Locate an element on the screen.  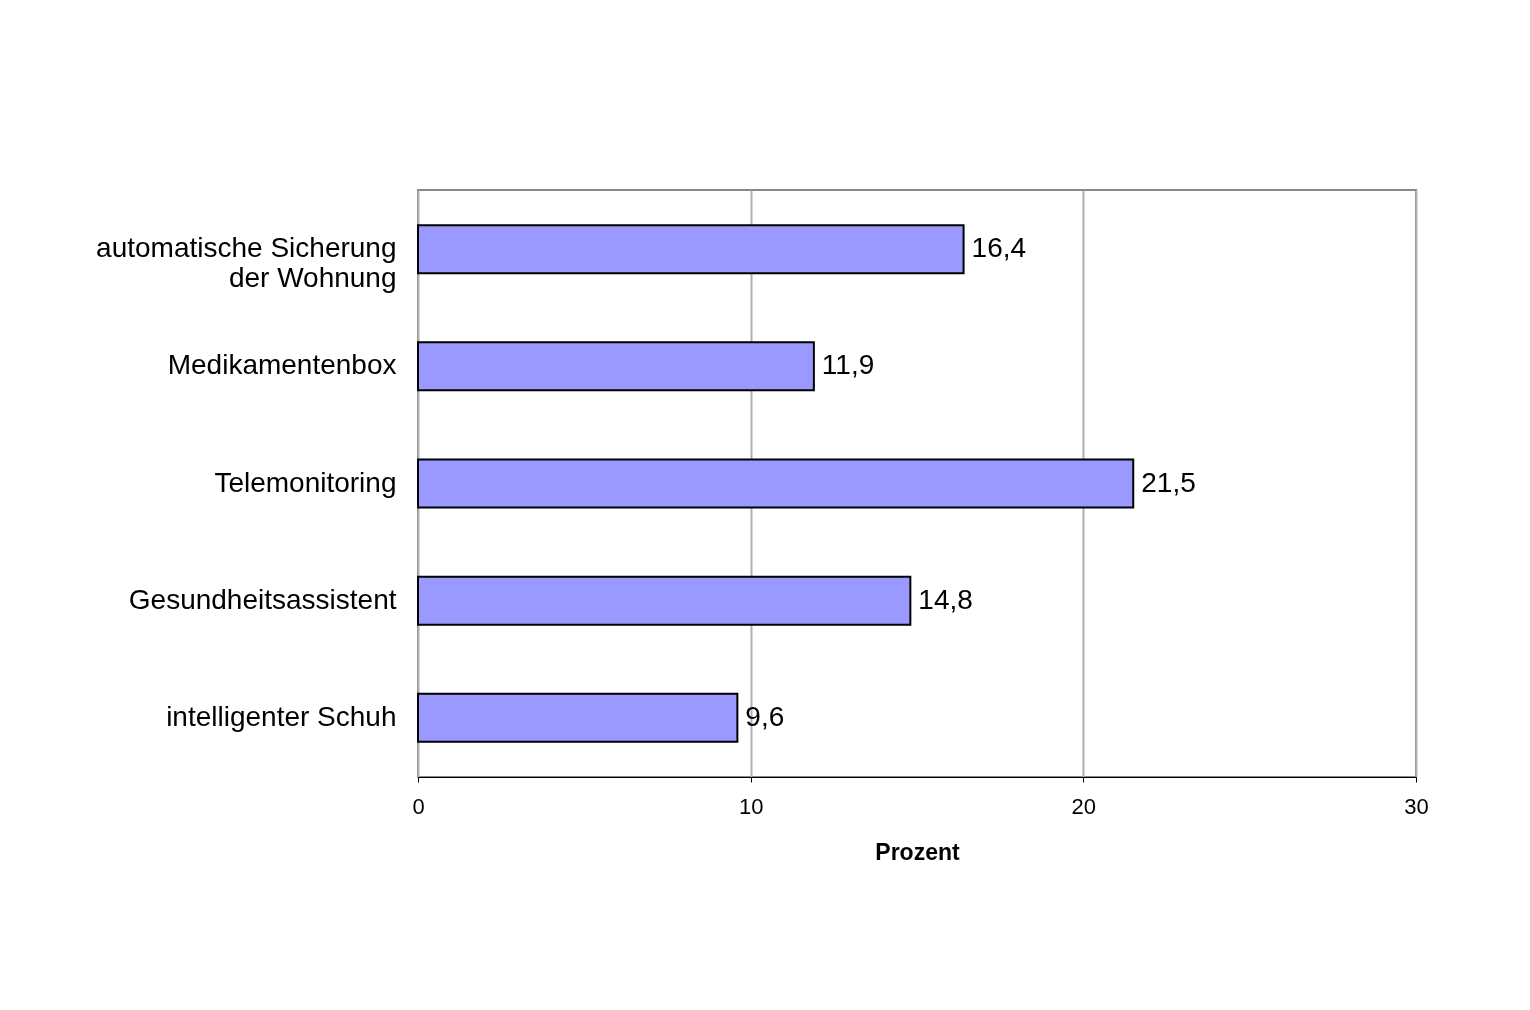
x-tick-label: 0 is located at coordinates (418, 806).